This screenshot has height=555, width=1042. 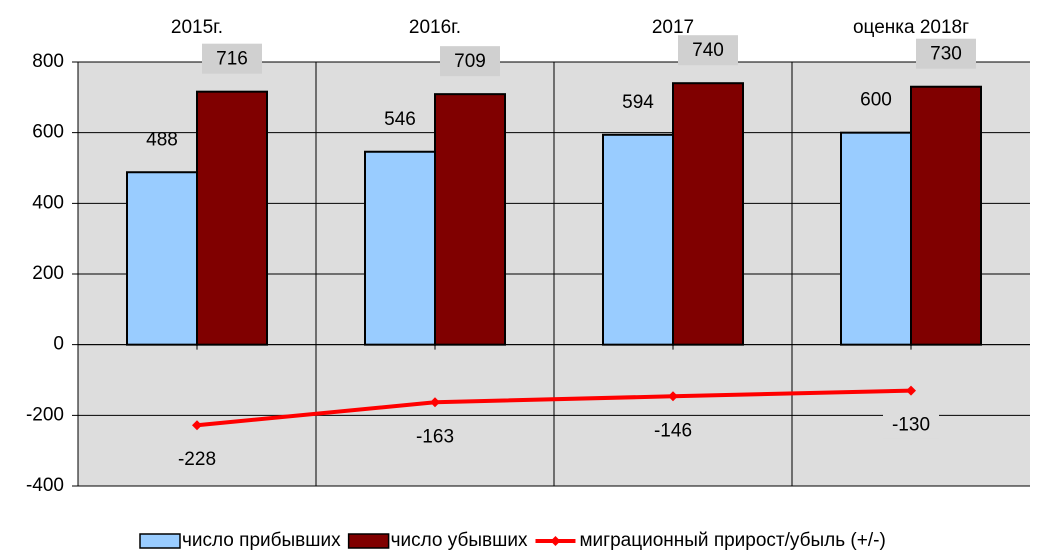 I want to click on legend-marker, so click(x=555, y=541).